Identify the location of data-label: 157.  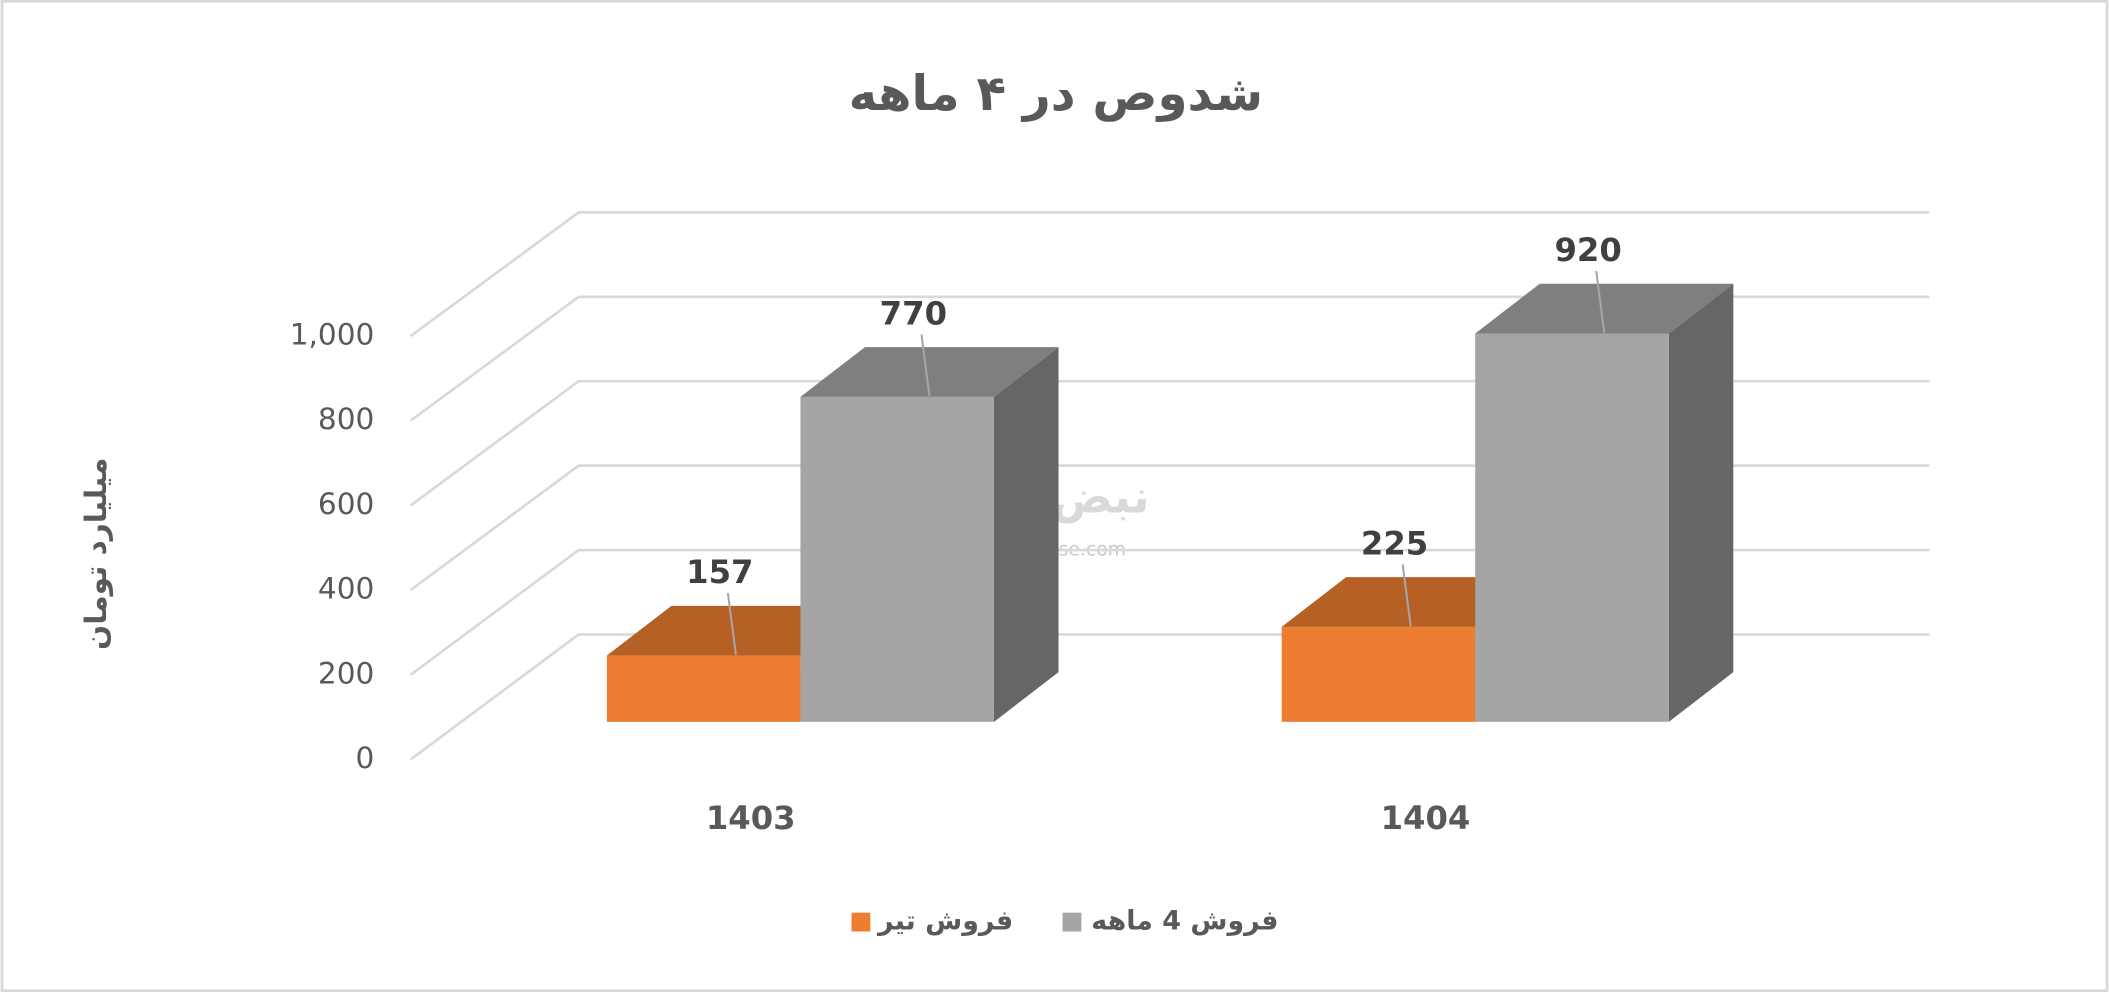
(719, 572).